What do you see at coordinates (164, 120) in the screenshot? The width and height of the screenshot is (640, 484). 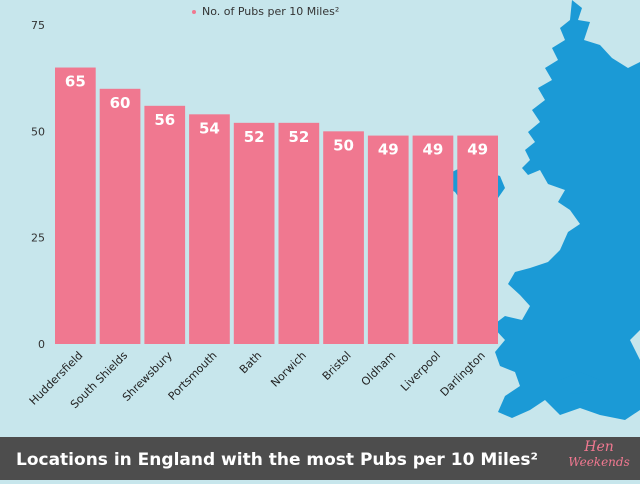 I see `data-label: 56` at bounding box center [164, 120].